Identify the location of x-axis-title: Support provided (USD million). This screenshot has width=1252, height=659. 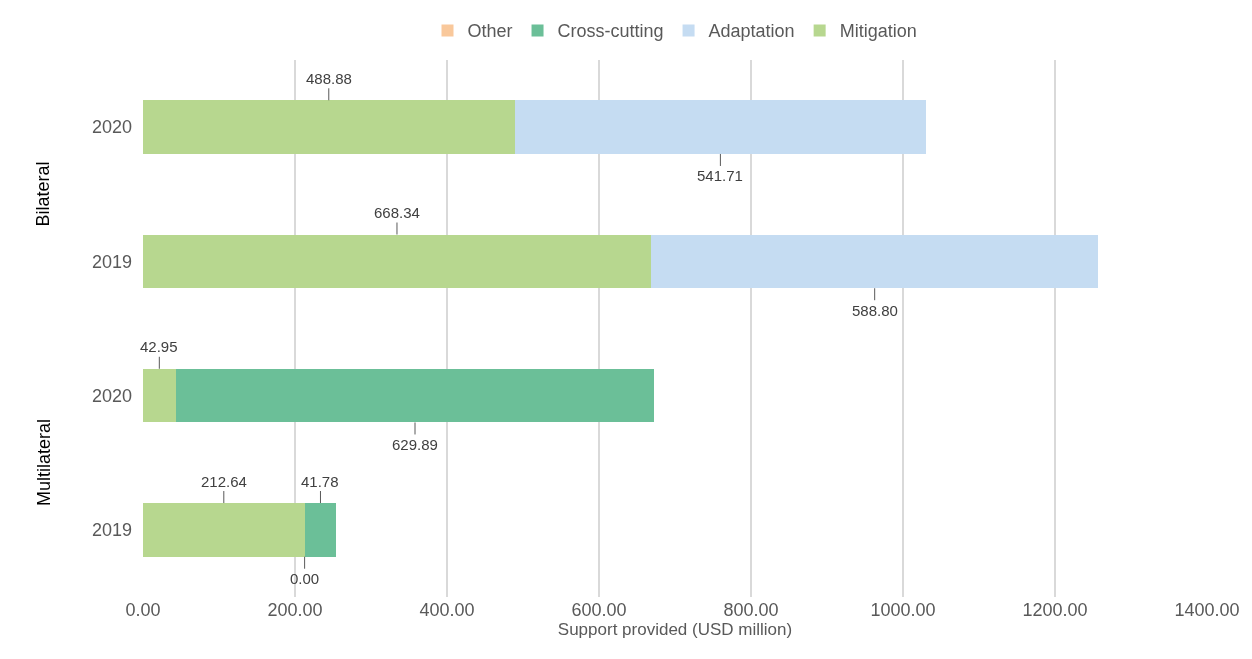
(675, 630).